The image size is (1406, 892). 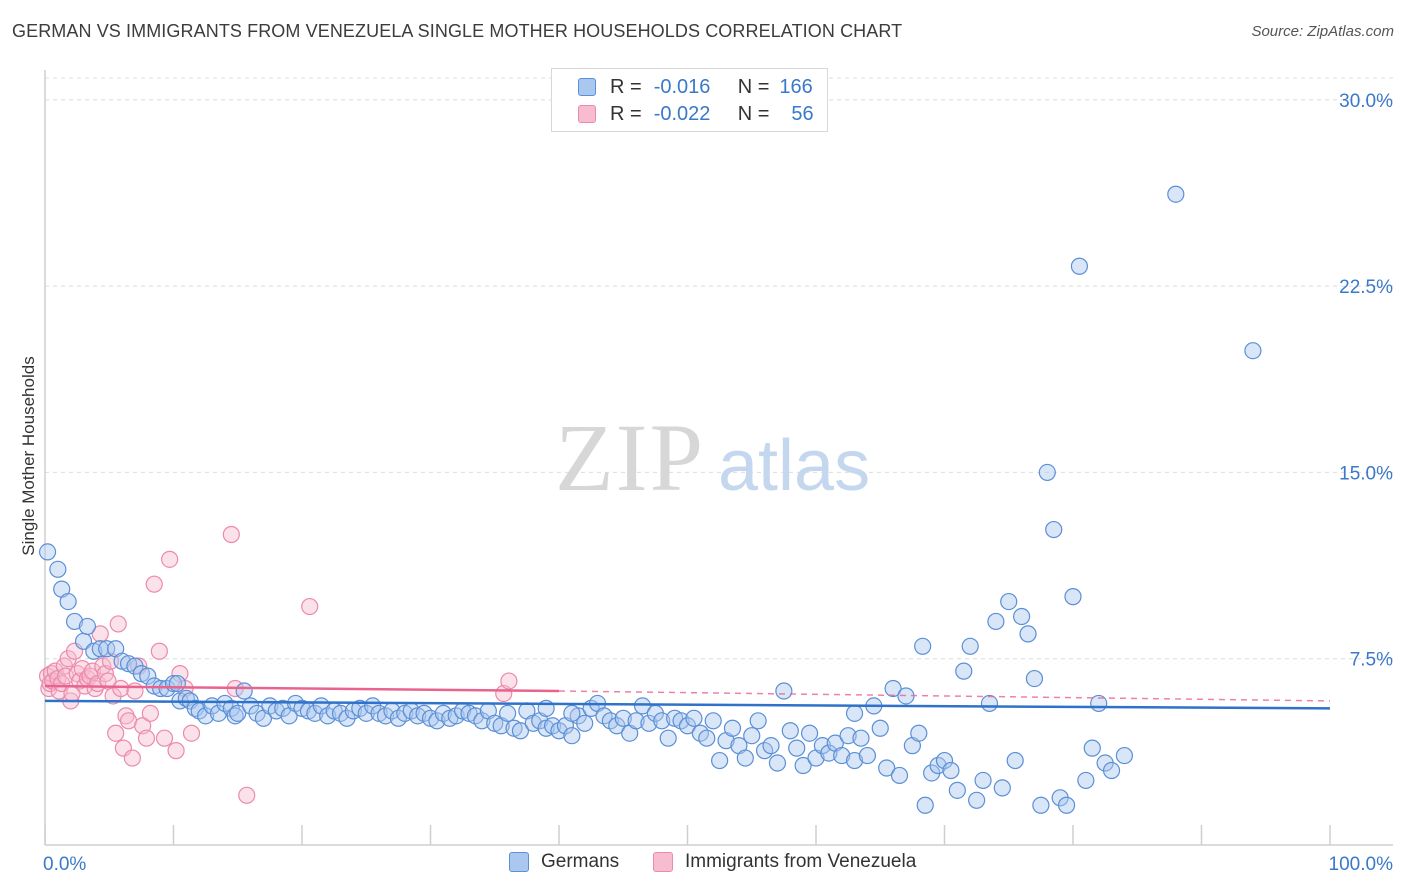 I want to click on venezuela-r-label: R =, so click(x=626, y=113).